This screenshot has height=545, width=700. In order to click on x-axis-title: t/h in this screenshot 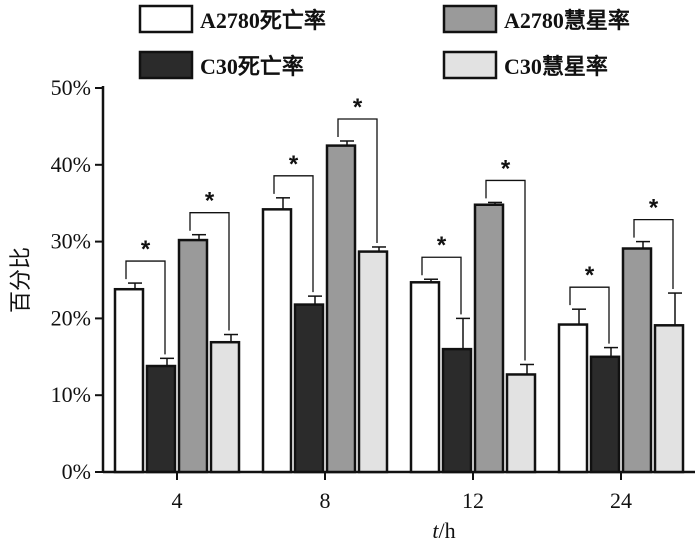, I will do `click(443, 530)`.